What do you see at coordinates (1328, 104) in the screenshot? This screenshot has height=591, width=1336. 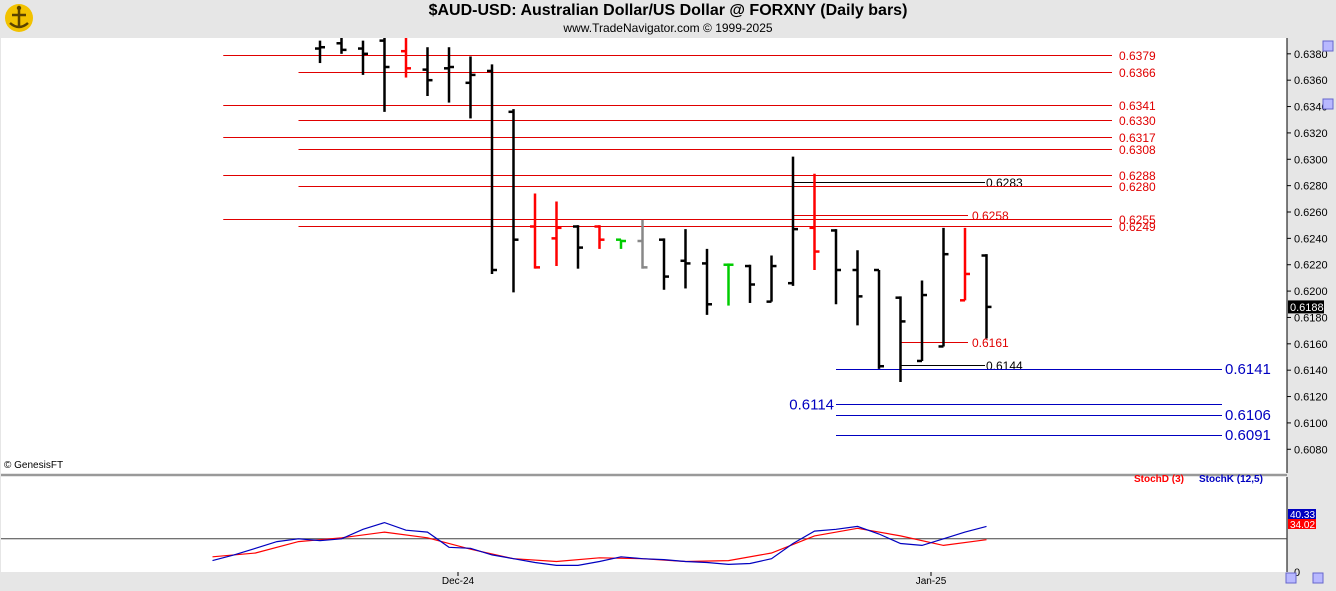 I see `scroll-down-icon` at bounding box center [1328, 104].